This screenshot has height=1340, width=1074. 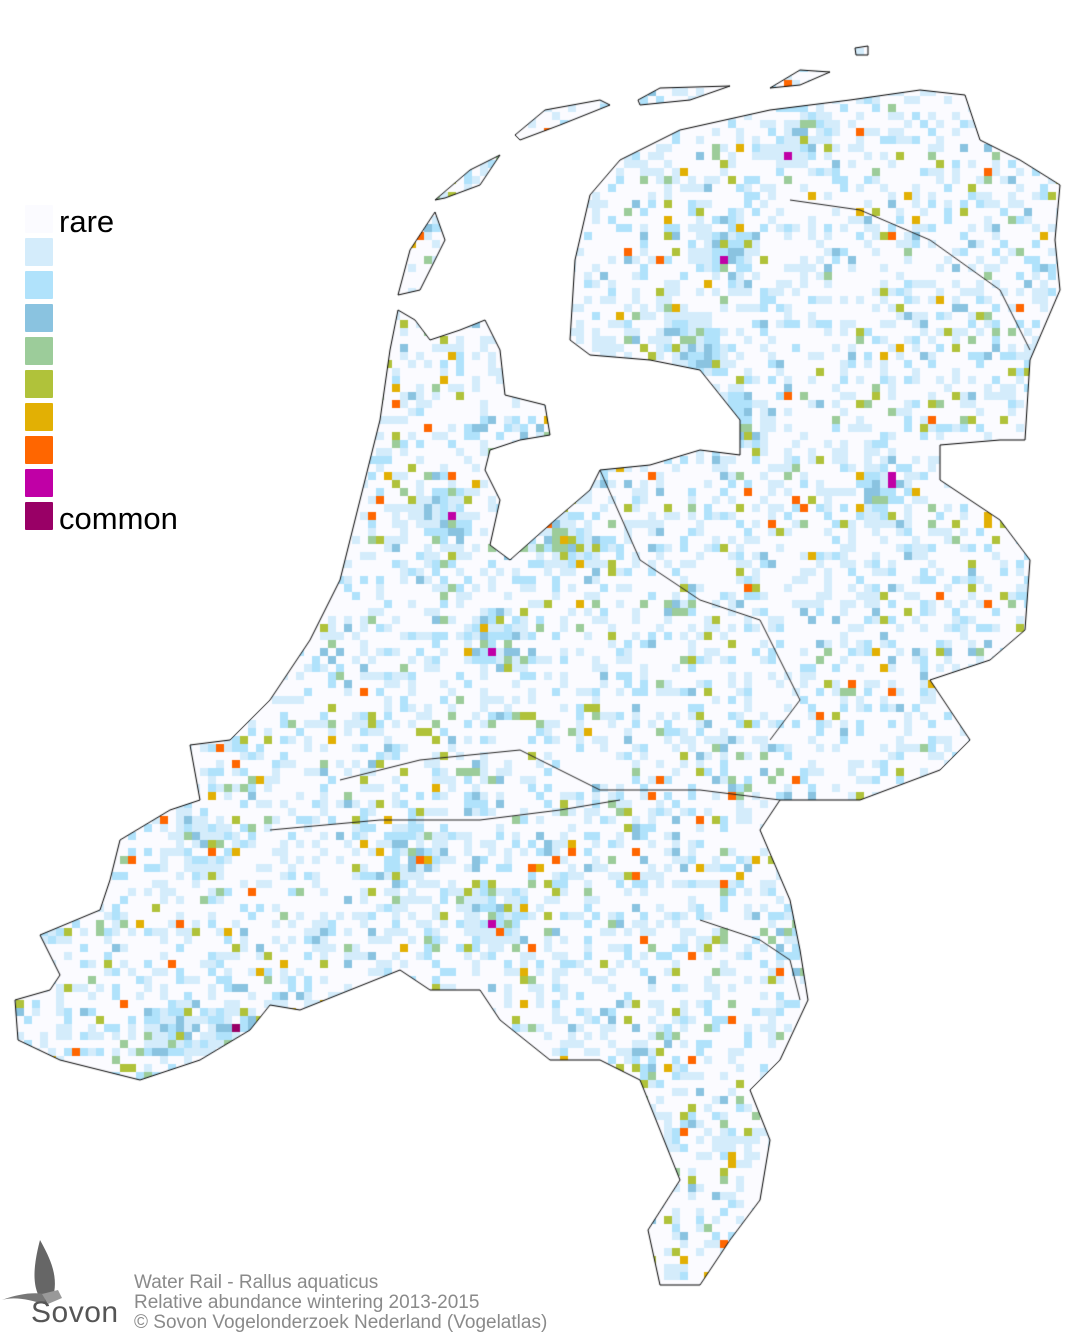 I want to click on sovon-logo-text: Sovon, so click(x=75, y=1312).